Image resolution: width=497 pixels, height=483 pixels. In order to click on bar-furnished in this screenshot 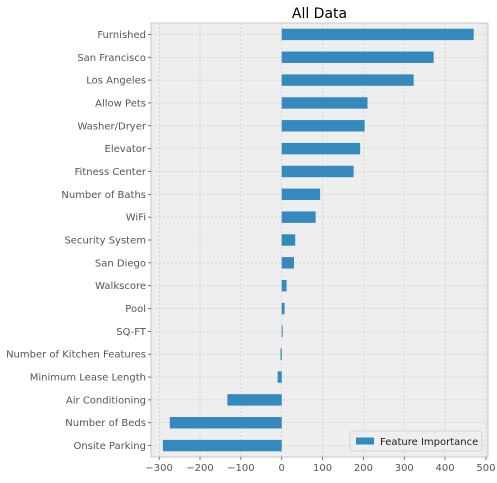, I will do `click(377, 34)`.